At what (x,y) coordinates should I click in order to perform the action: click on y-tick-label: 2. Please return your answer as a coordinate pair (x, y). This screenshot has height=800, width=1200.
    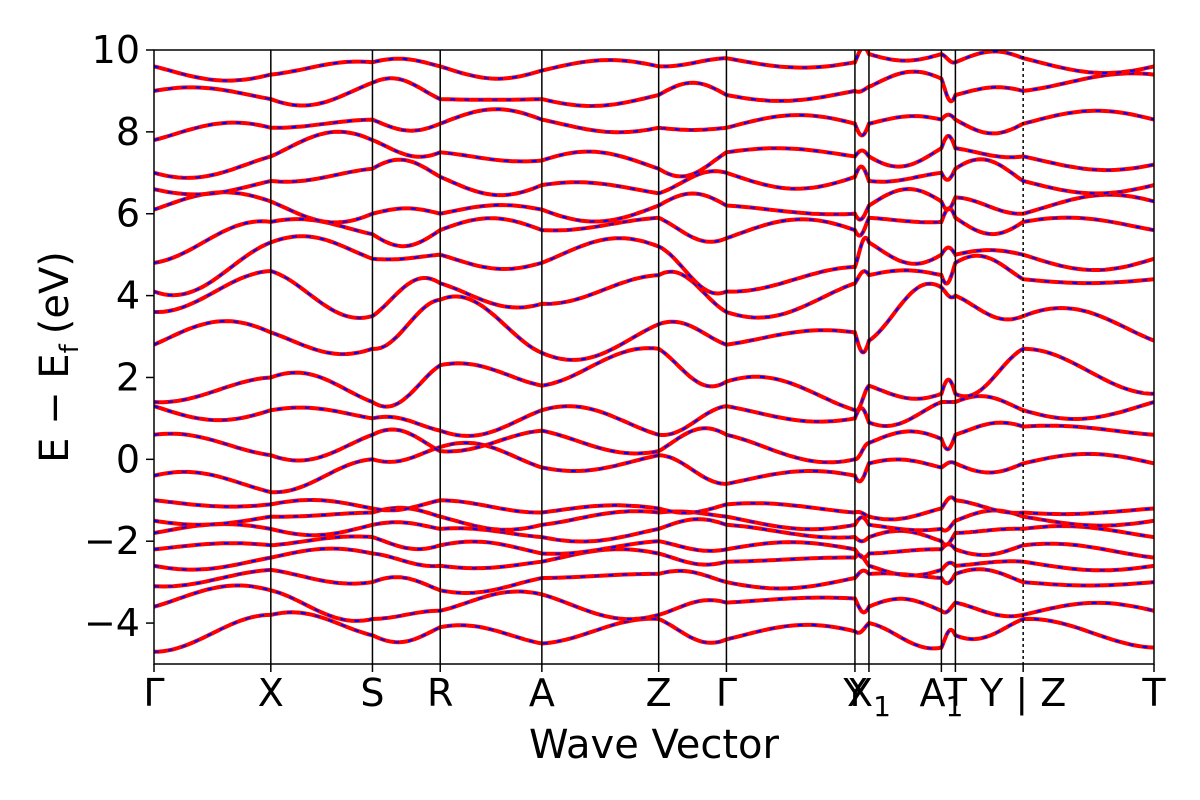
    Looking at the image, I should click on (128, 377).